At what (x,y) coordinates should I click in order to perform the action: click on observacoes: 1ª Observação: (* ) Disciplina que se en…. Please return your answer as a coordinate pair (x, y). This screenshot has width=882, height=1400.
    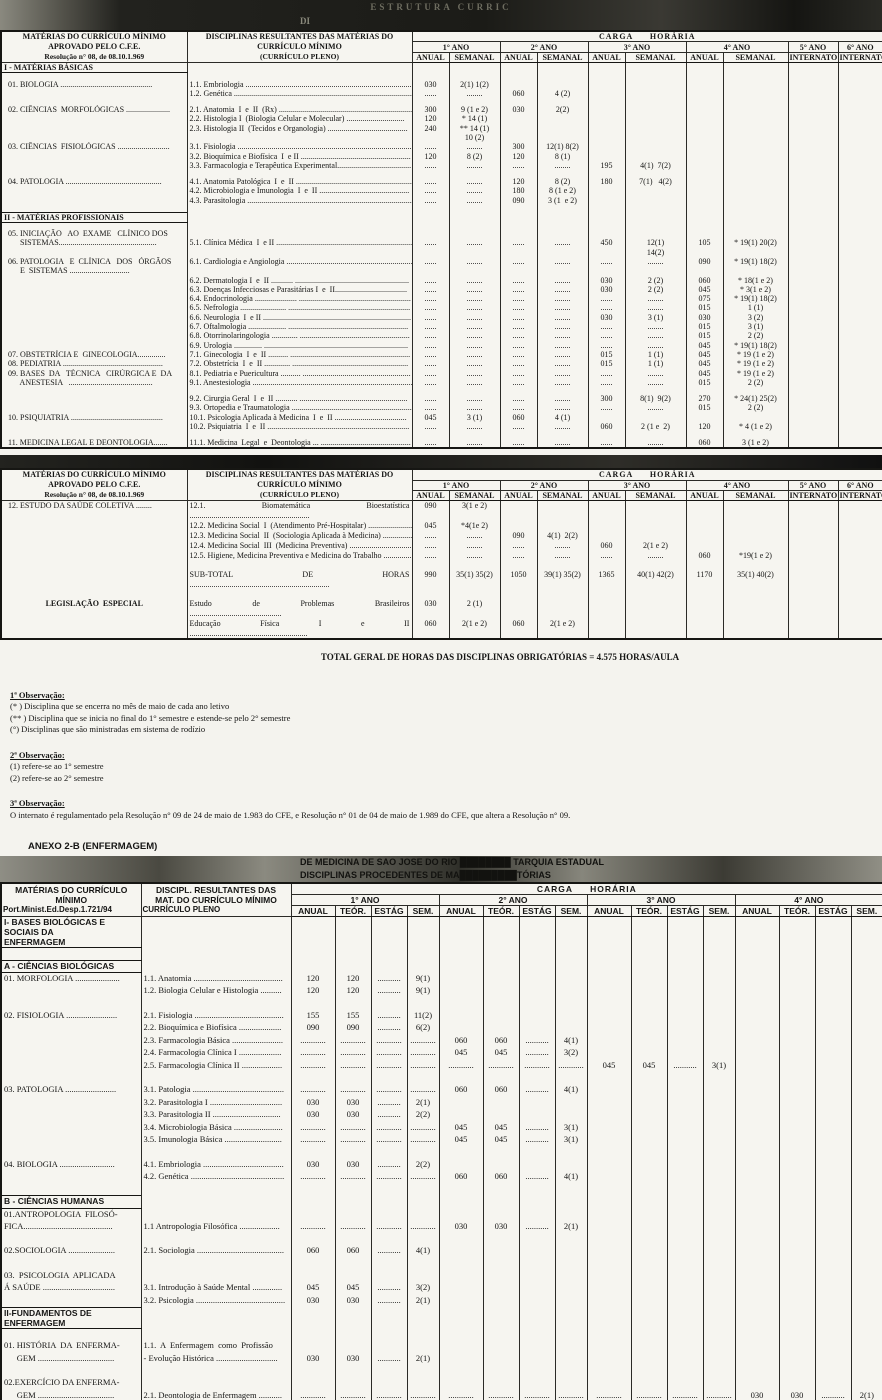
    Looking at the image, I should click on (446, 756).